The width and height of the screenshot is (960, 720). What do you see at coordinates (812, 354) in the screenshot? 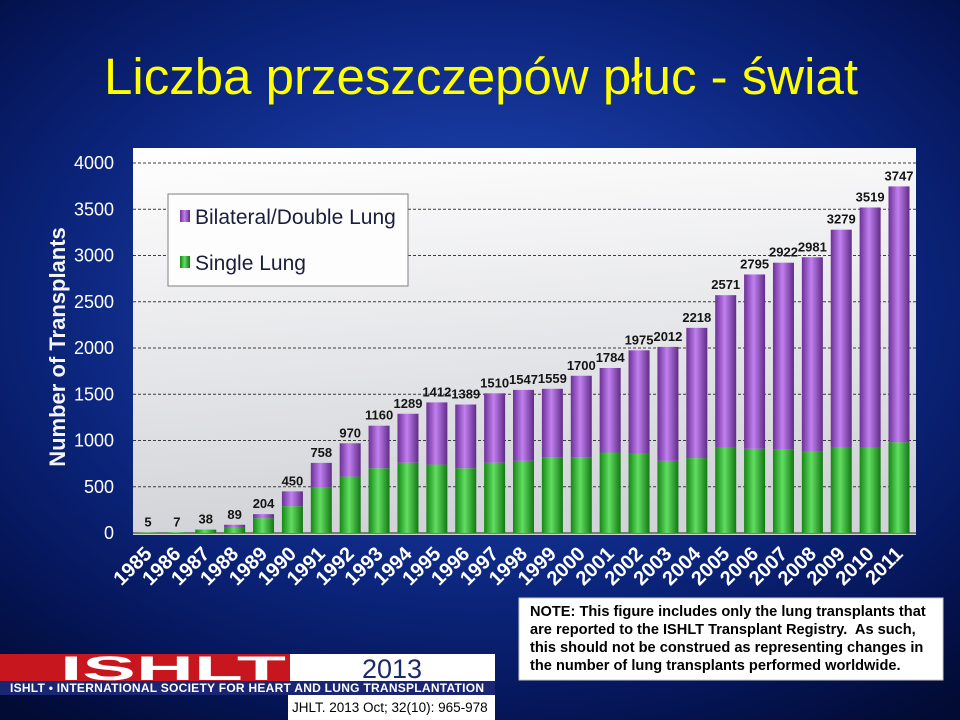
I see `bar-bilateral-double-lung-2008` at bounding box center [812, 354].